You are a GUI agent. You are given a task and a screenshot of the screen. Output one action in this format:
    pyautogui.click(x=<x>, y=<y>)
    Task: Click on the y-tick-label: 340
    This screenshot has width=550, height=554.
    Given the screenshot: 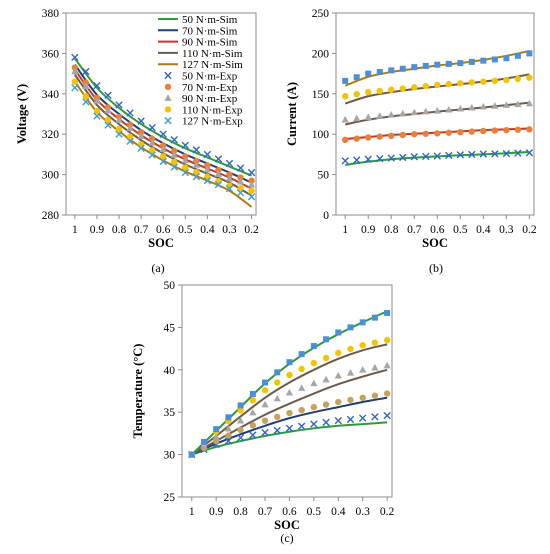 What is the action you would take?
    pyautogui.click(x=51, y=95)
    